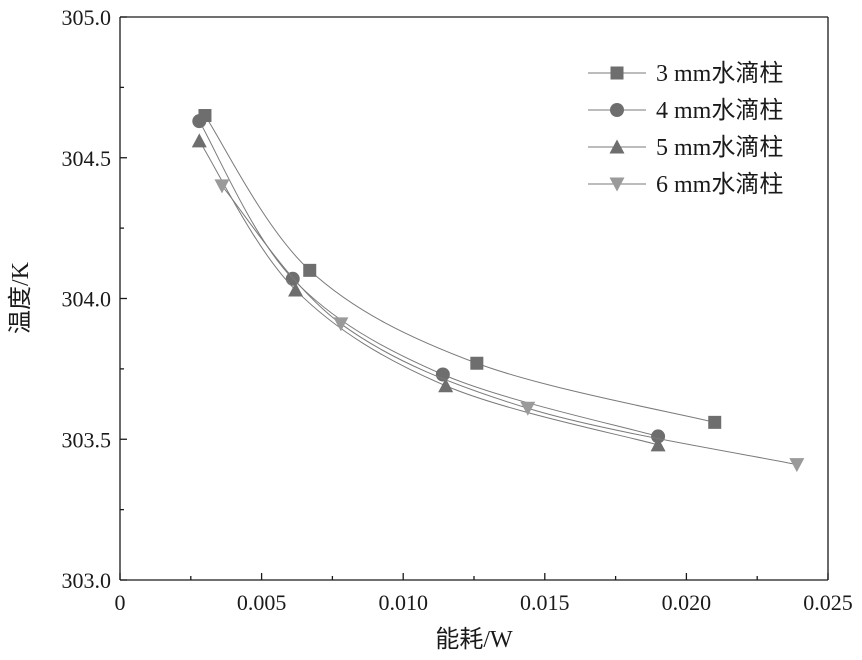  Describe the element at coordinates (87, 580) in the screenshot. I see `y-tick-label: 303.0` at that location.